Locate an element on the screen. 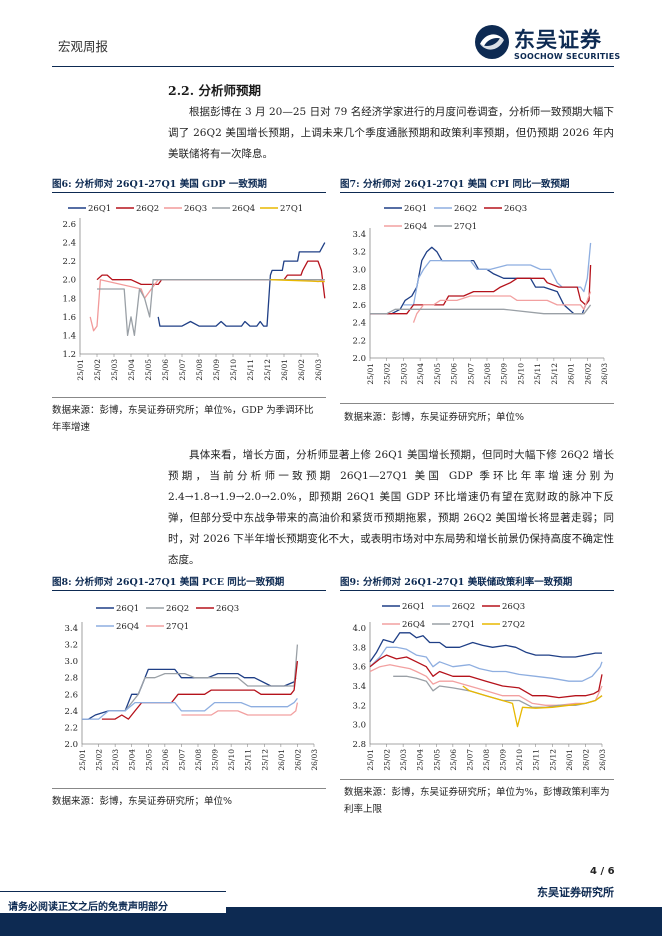 The height and width of the screenshot is (936, 662). brand-logo-cn: 东吴证券 is located at coordinates (558, 40).